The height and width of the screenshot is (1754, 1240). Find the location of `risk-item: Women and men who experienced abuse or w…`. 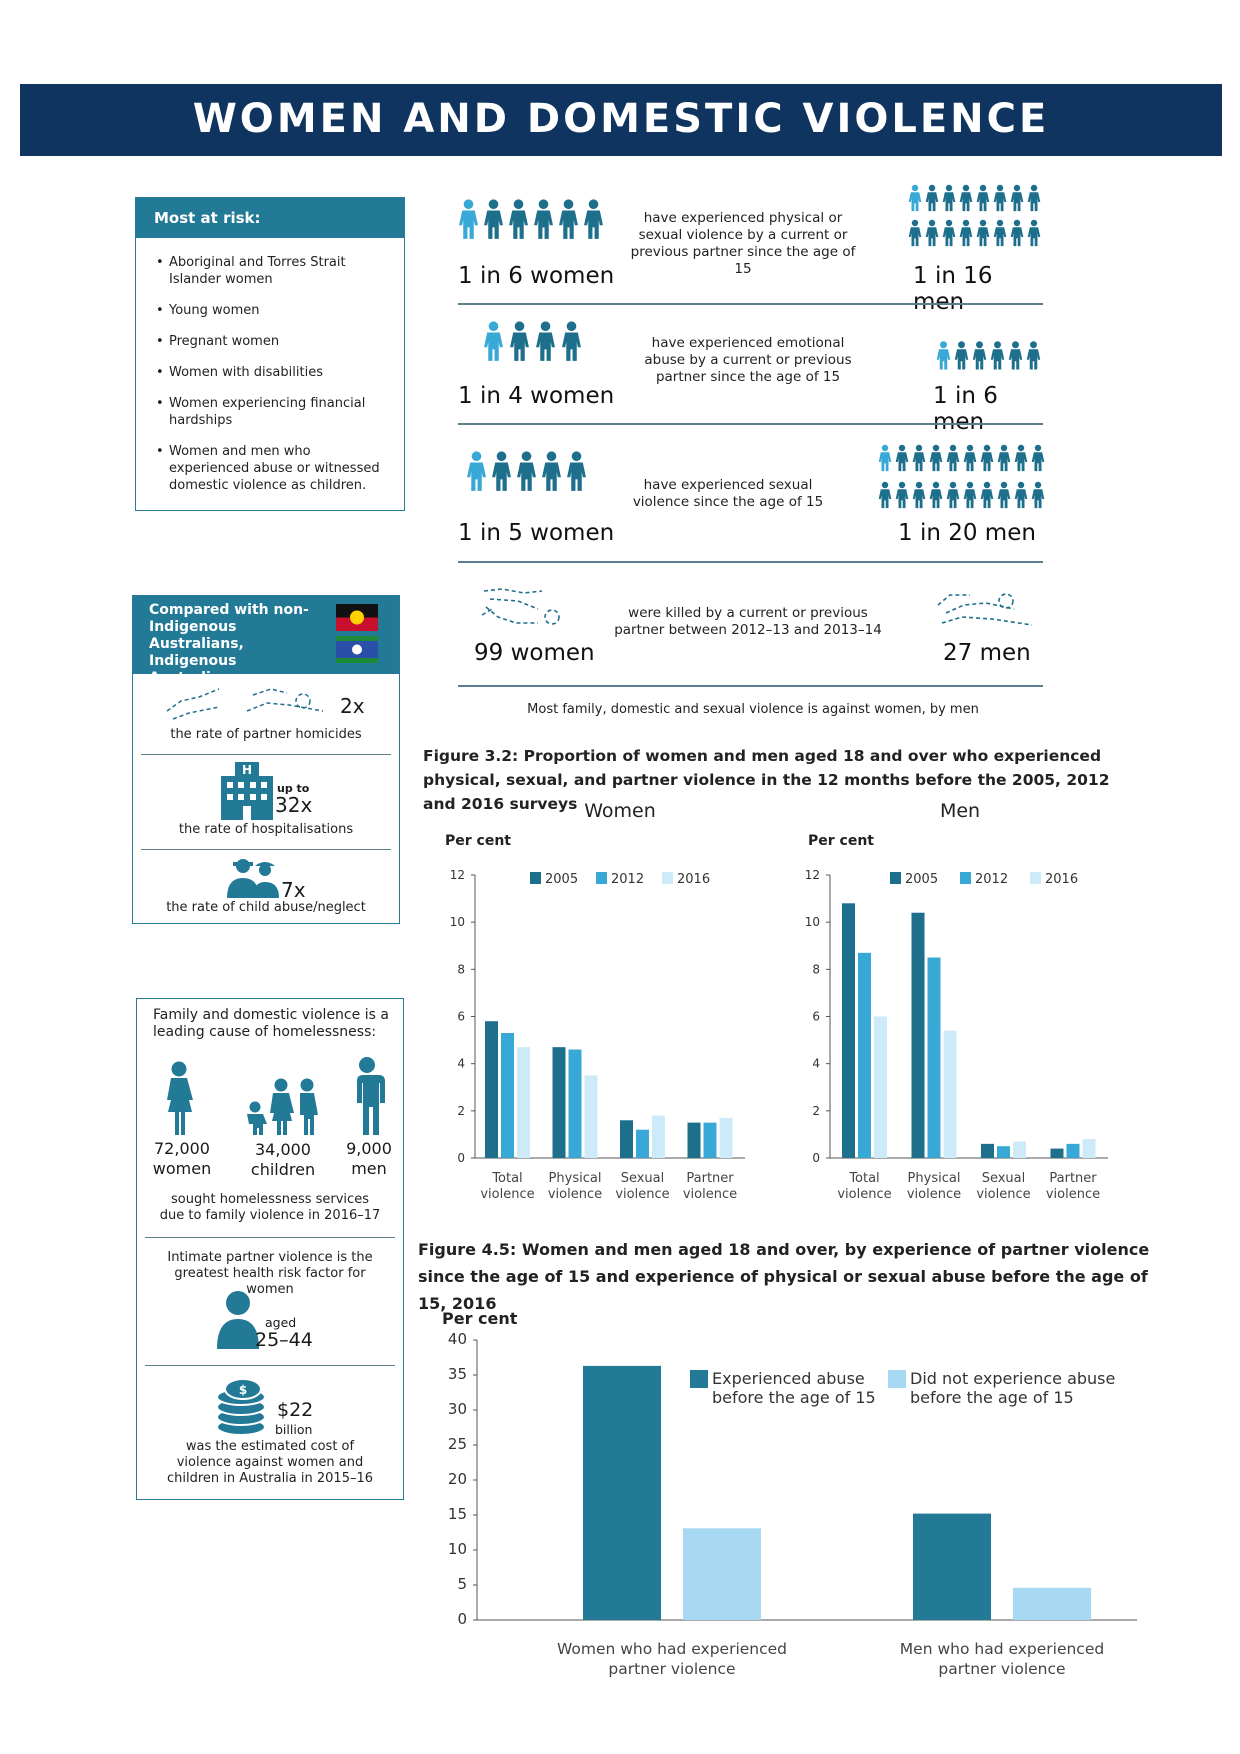

risk-item: Women and men who experienced abuse or w… is located at coordinates (274, 468).